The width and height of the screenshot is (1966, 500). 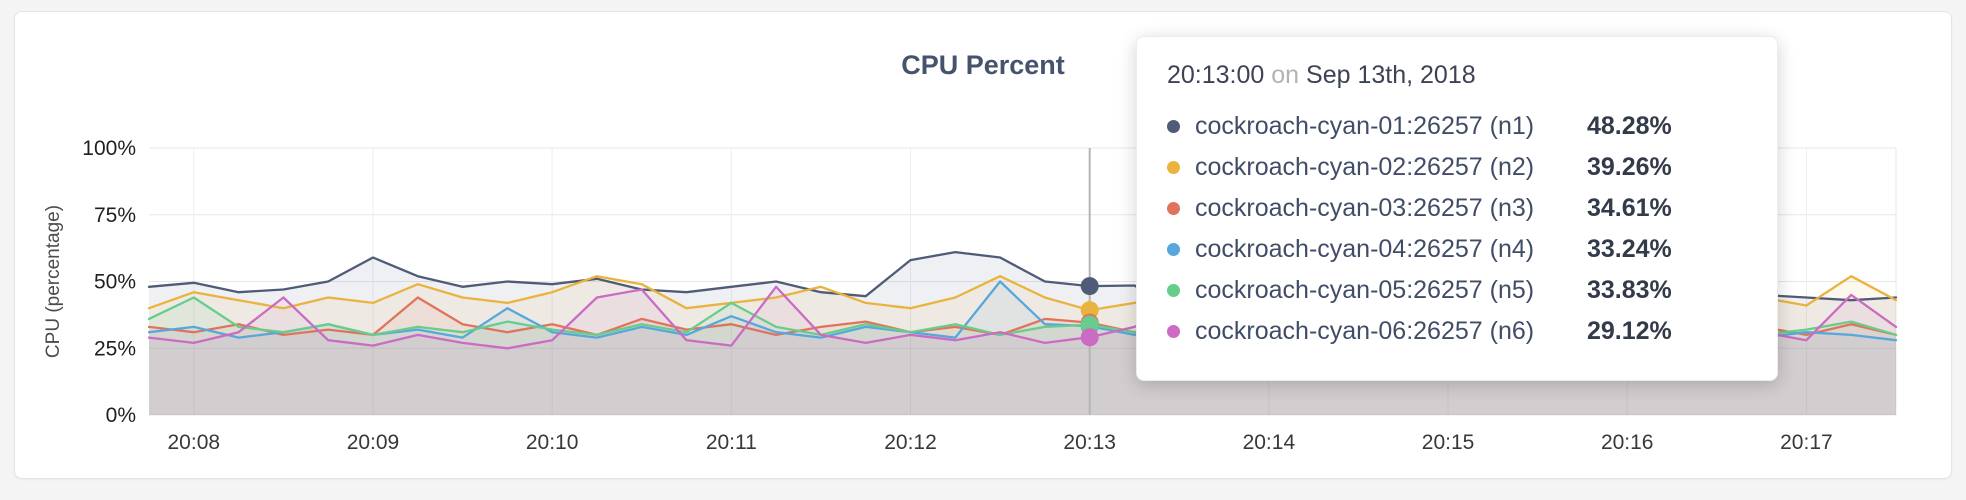 I want to click on x-tick-label: 20:14, so click(x=1269, y=442).